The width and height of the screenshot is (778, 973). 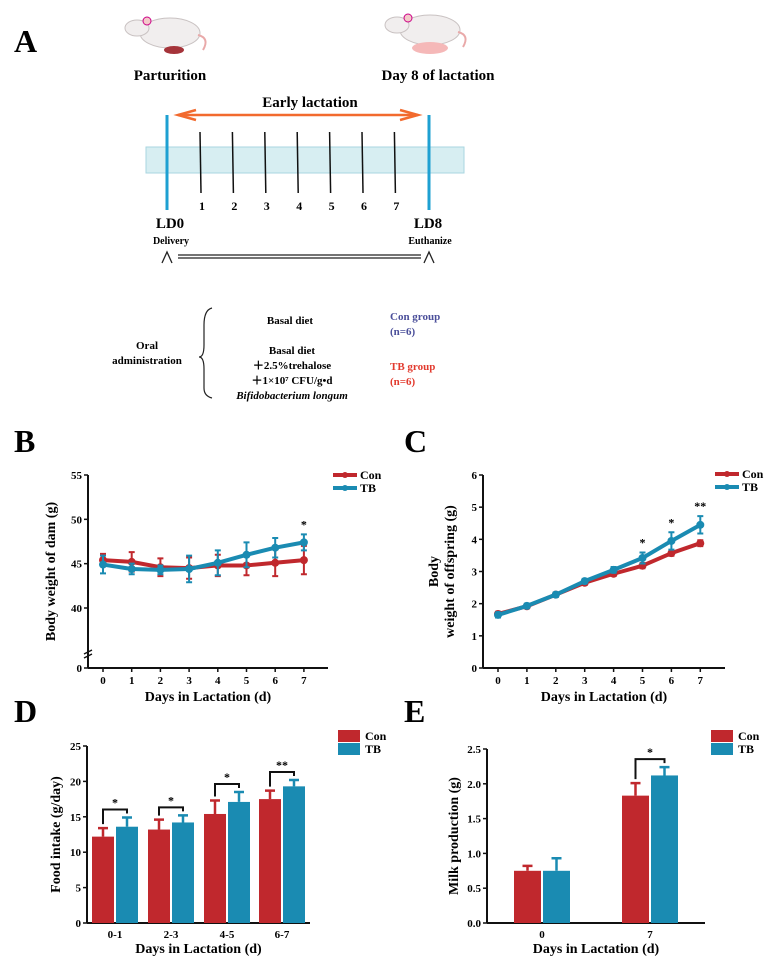 I want to click on day-tick-label: 7, so click(x=396, y=206).